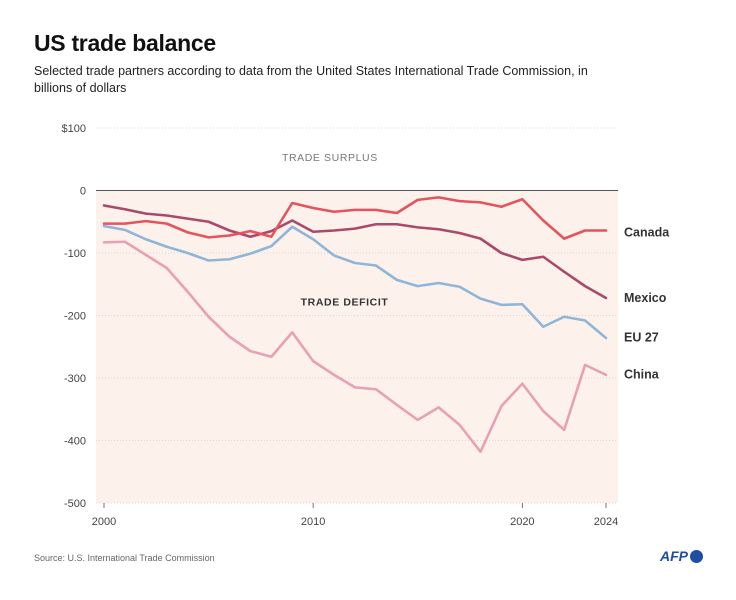  I want to click on series-labels: Canada Mexico EU 27 China, so click(647, 303).